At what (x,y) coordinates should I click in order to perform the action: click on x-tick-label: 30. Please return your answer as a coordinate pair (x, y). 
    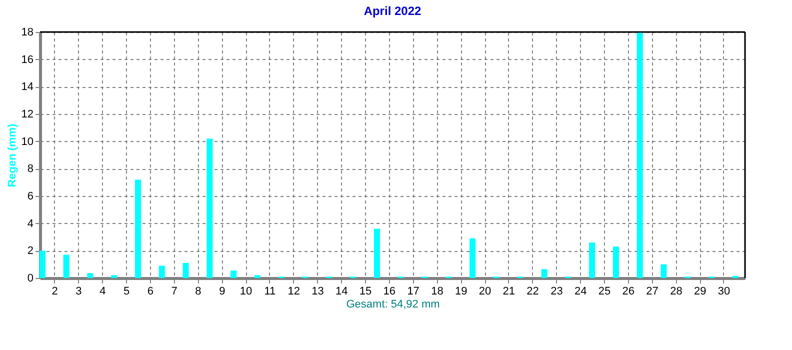
    Looking at the image, I should click on (724, 292).